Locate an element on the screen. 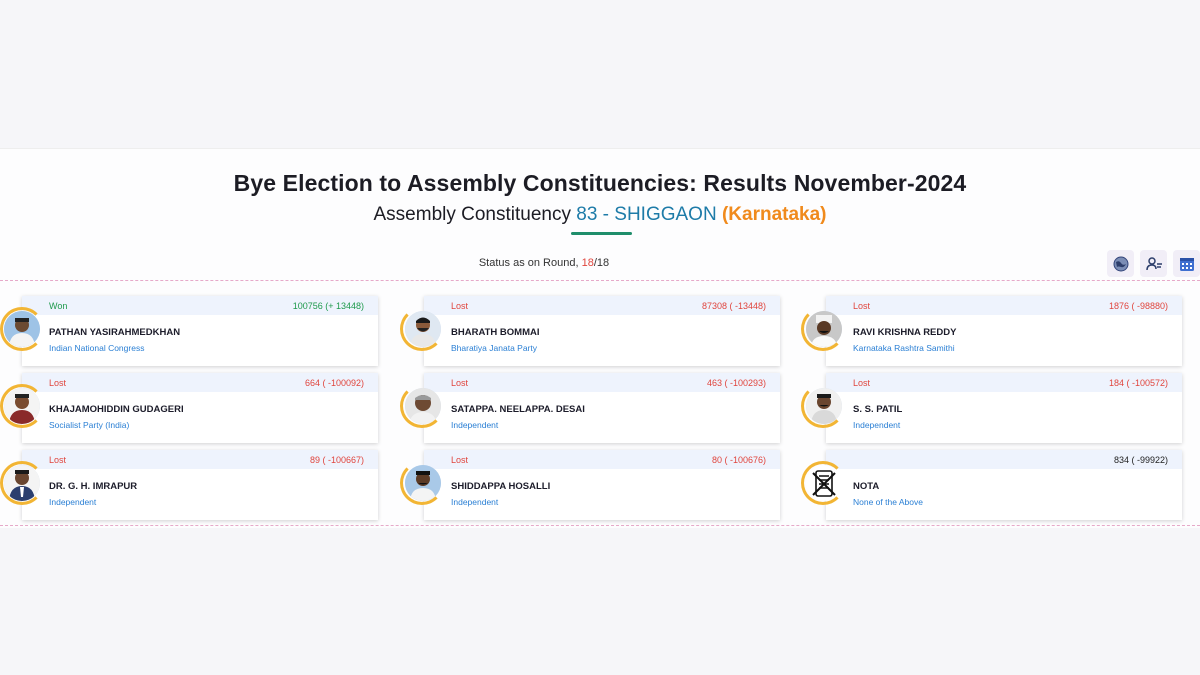  card-header: 834 ( -99922) is located at coordinates (1004, 459).